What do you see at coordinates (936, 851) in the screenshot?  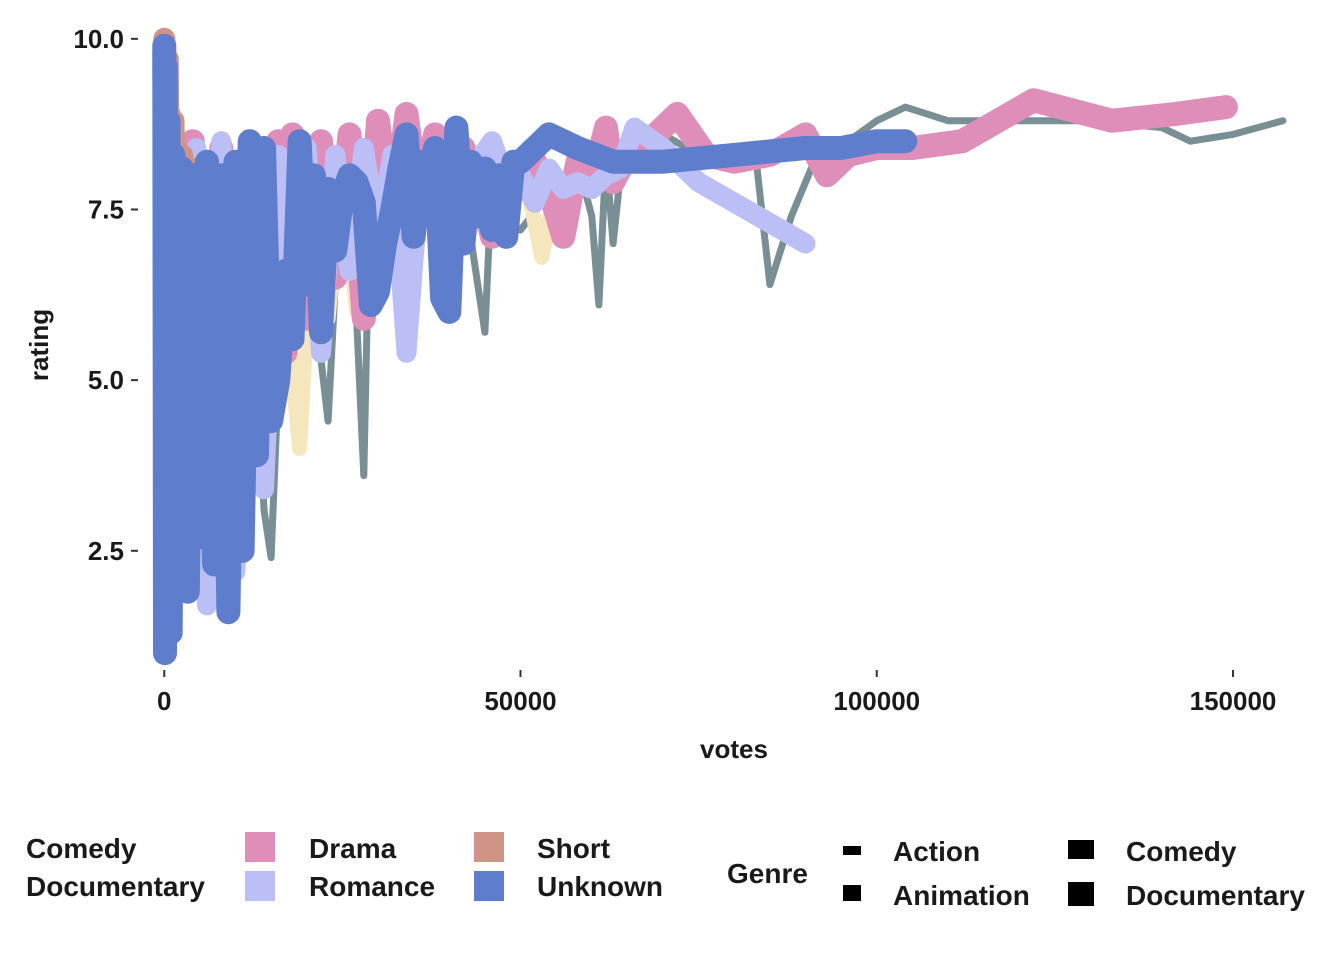 I see `size-legend-action-label: Action` at bounding box center [936, 851].